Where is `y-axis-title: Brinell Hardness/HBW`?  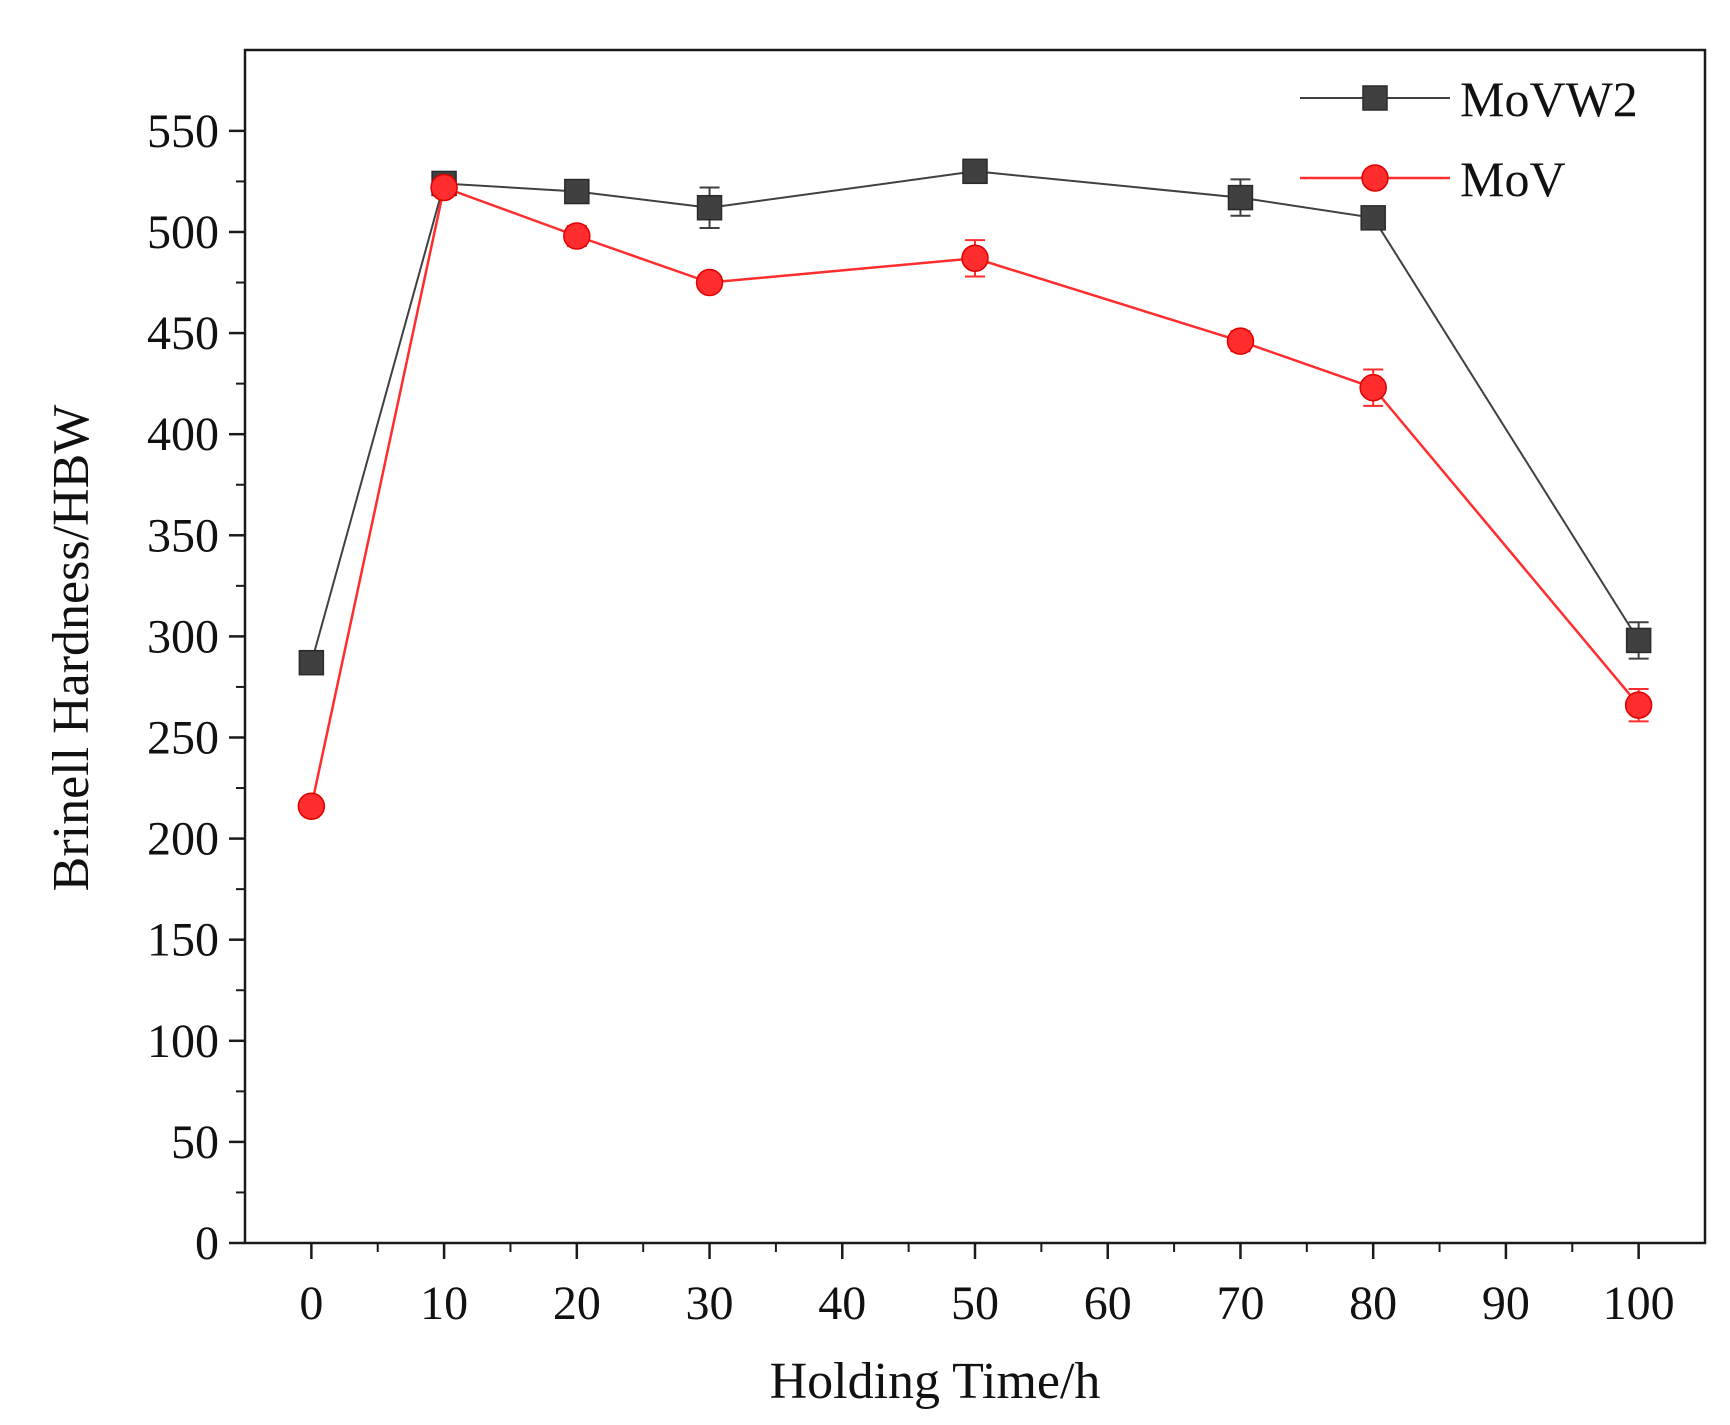
y-axis-title: Brinell Hardness/HBW is located at coordinates (71, 648).